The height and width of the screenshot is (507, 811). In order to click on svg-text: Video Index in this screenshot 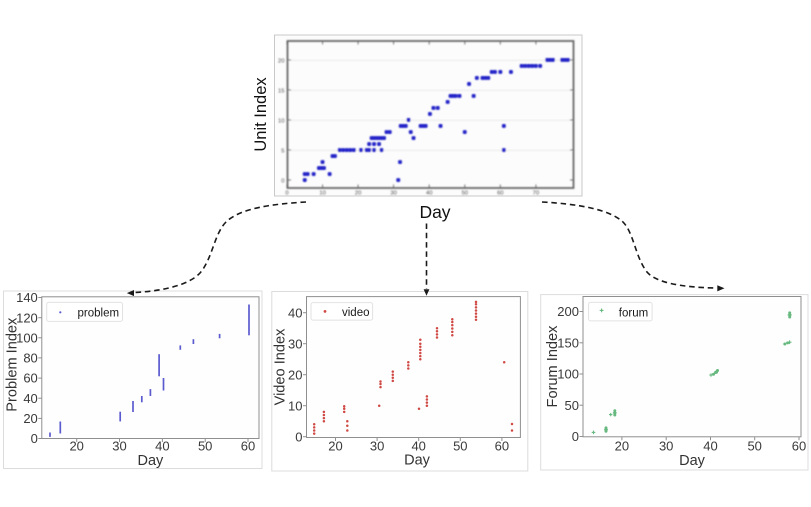, I will do `click(280, 367)`.